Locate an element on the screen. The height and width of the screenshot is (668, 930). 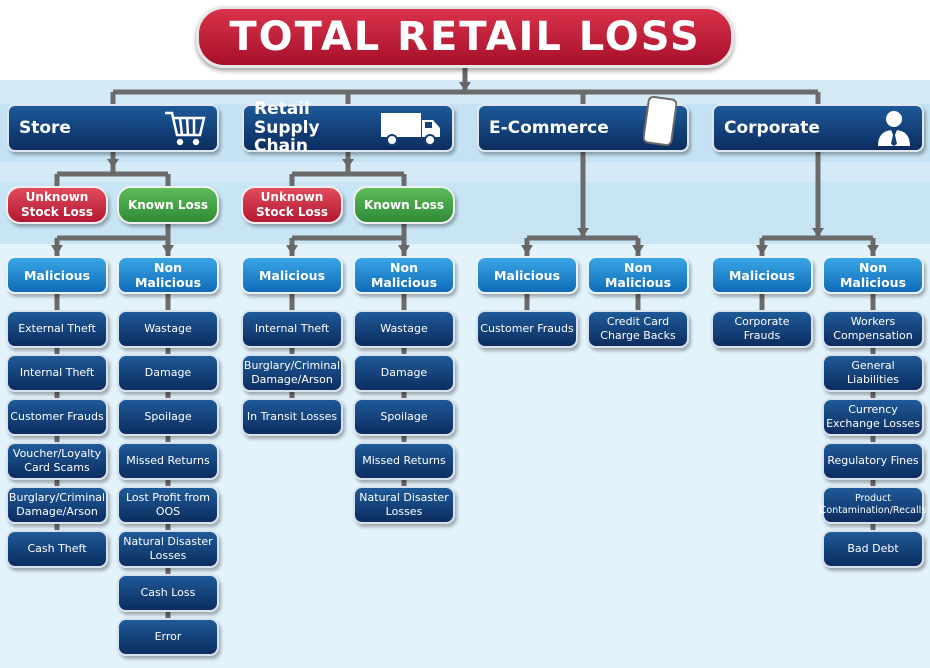
loss-item: Regulatory Fines is located at coordinates (873, 461).